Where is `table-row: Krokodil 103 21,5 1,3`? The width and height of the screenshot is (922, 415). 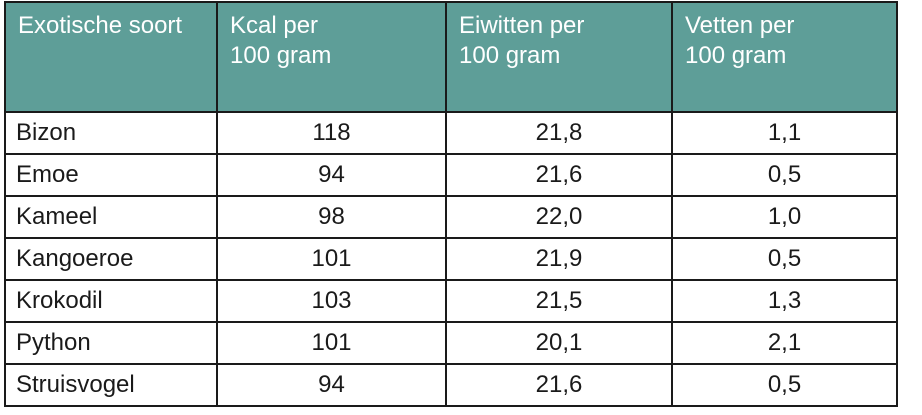 table-row: Krokodil 103 21,5 1,3 is located at coordinates (451, 301).